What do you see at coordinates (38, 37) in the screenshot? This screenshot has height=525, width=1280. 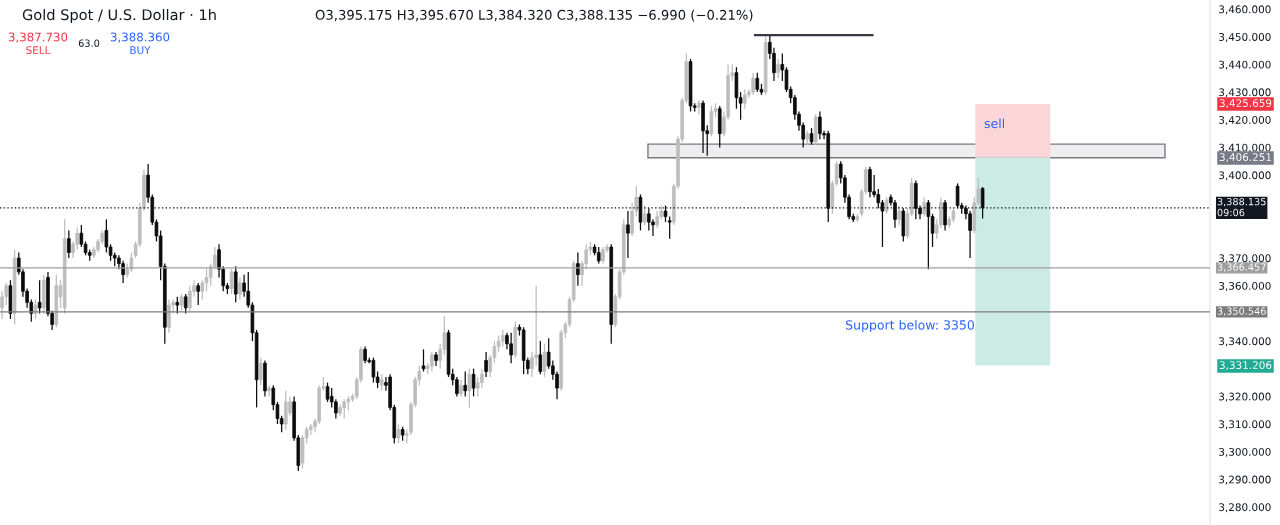 I see `annotation: 3,387.730` at bounding box center [38, 37].